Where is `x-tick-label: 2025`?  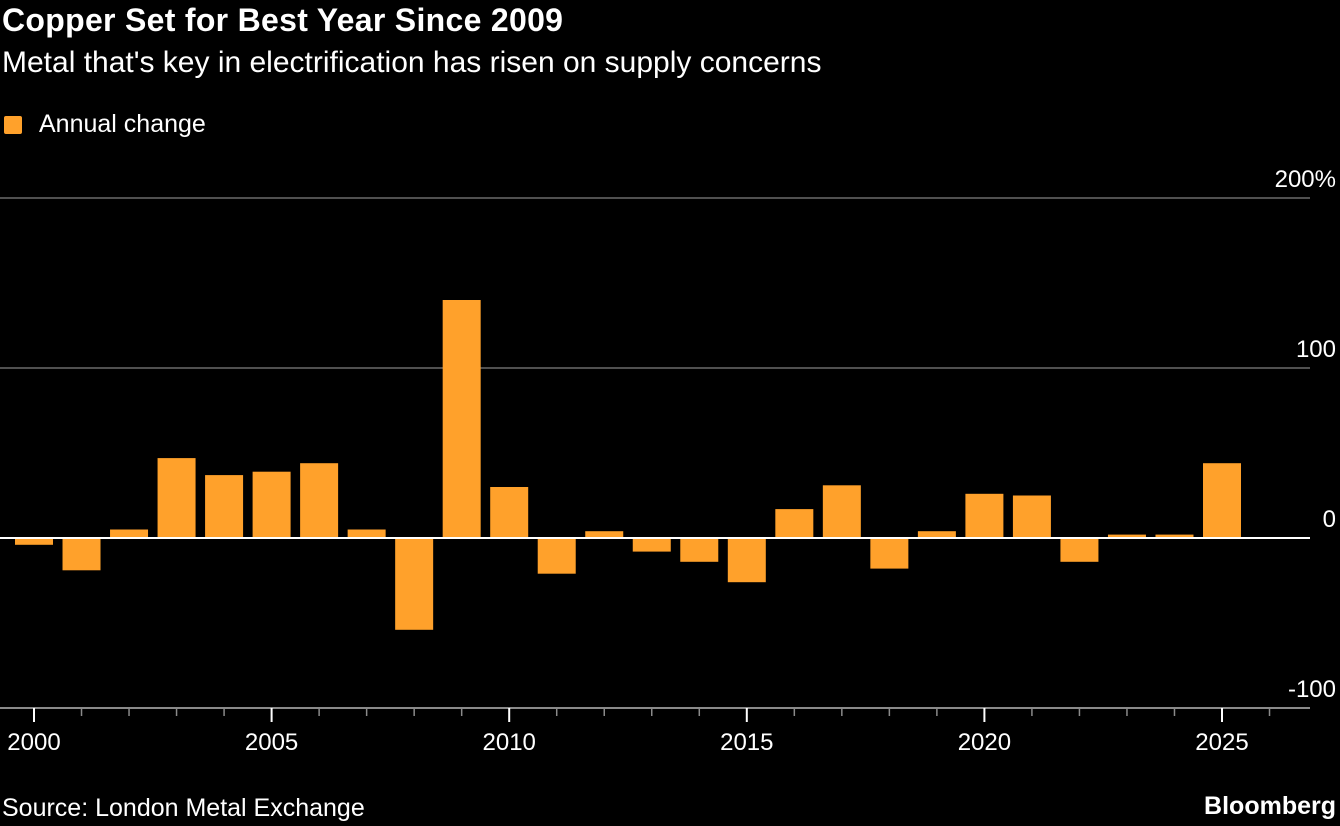
x-tick-label: 2025 is located at coordinates (1221, 742).